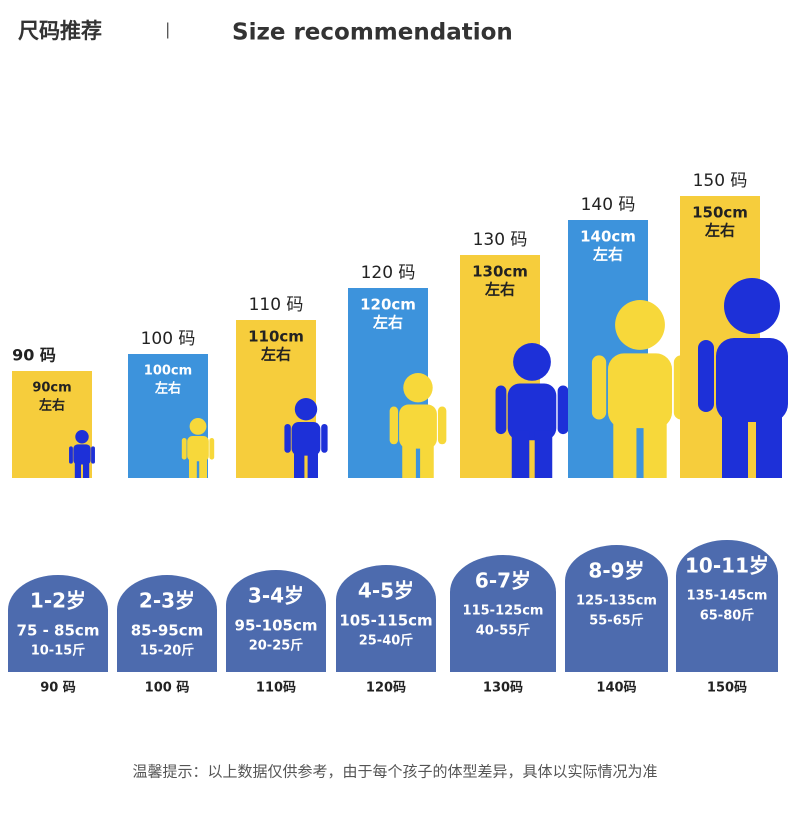  What do you see at coordinates (720, 213) in the screenshot?
I see `box-height: 150cm` at bounding box center [720, 213].